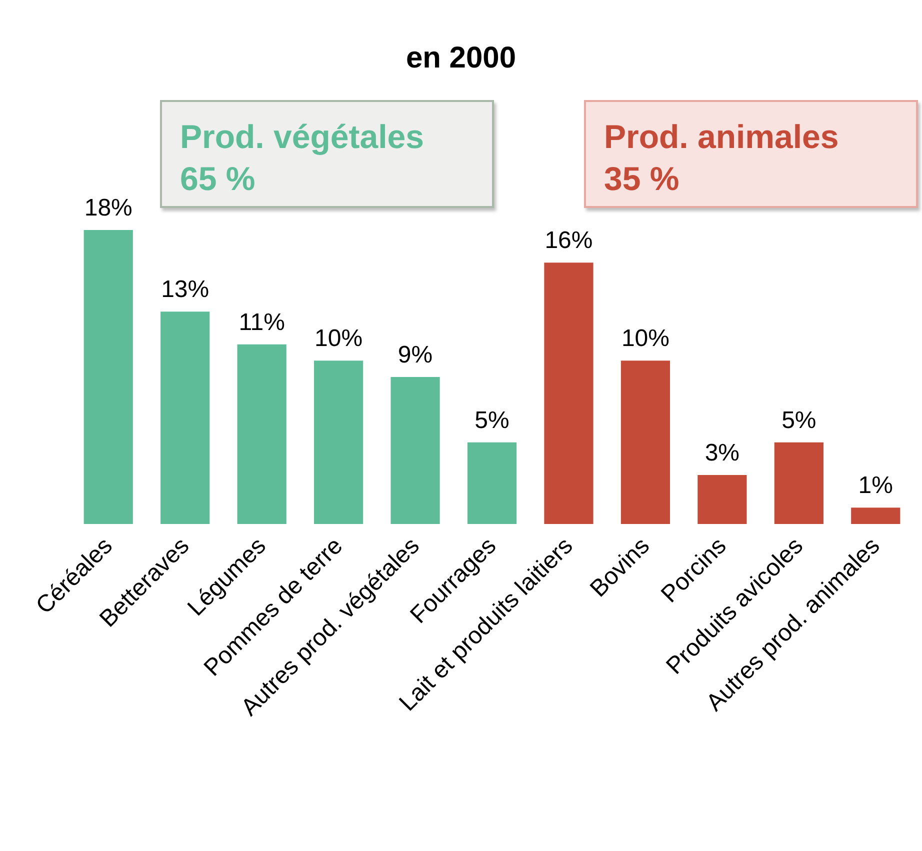  What do you see at coordinates (461, 58) in the screenshot?
I see `chart-title: en 2000` at bounding box center [461, 58].